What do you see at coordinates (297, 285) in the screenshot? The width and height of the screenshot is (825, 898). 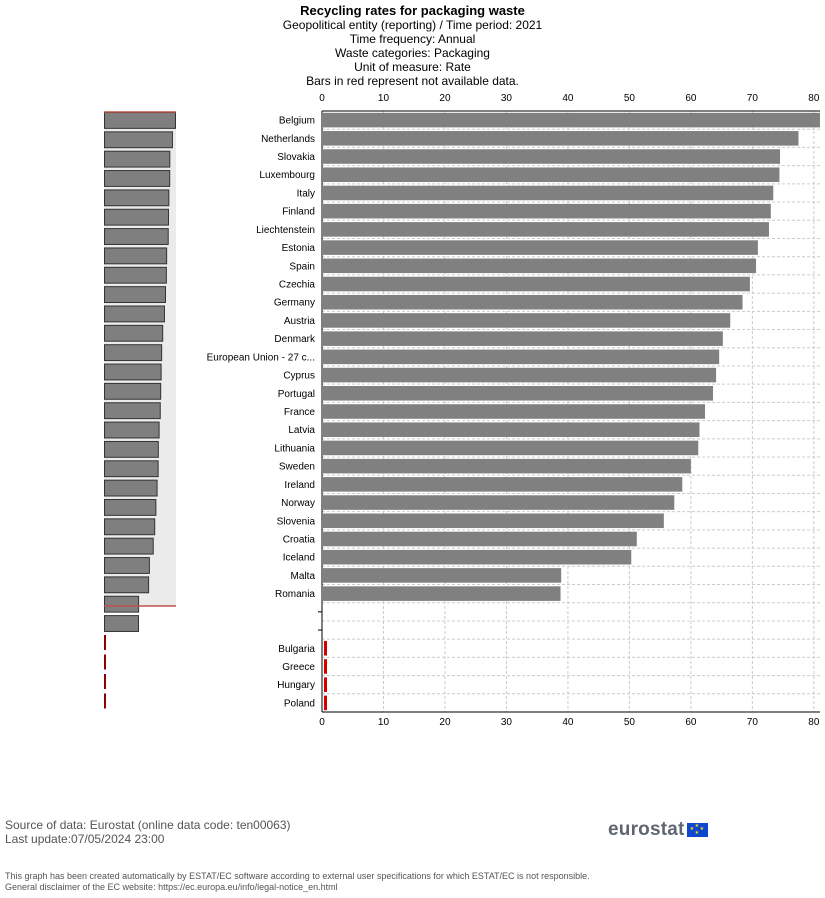 I see `category-label: Czechia` at bounding box center [297, 285].